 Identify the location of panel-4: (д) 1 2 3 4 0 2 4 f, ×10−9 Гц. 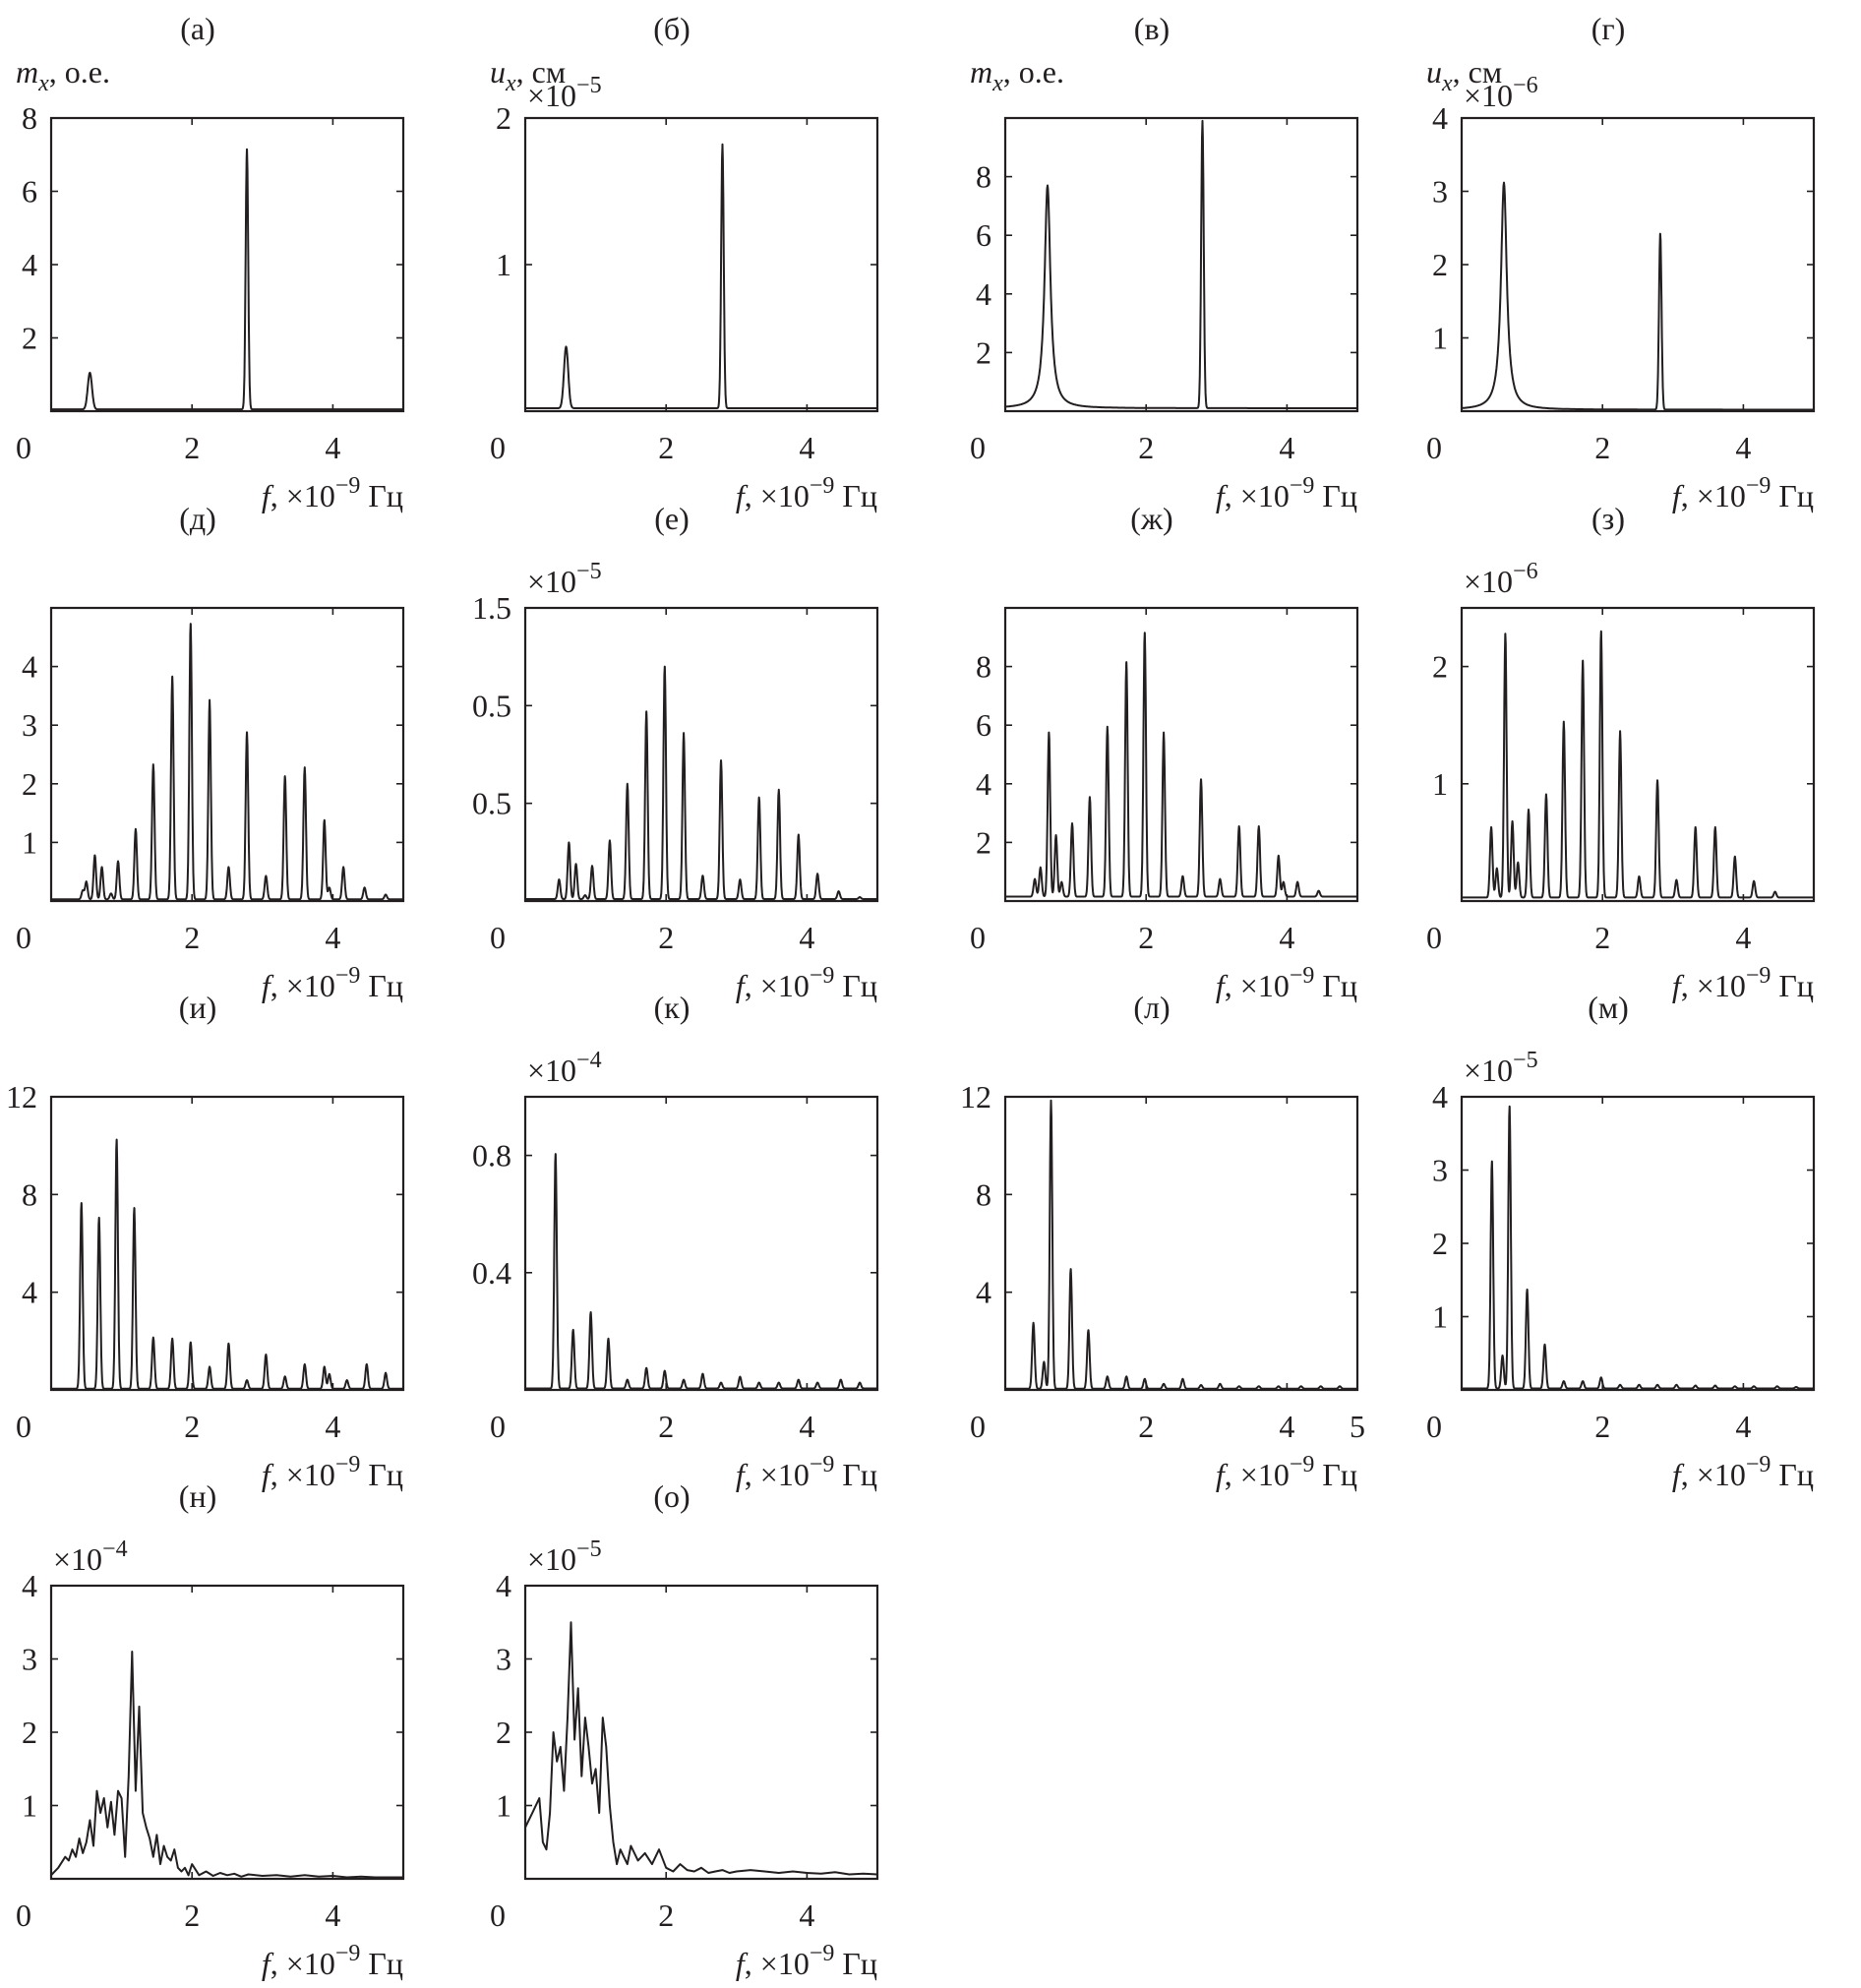
(210, 752).